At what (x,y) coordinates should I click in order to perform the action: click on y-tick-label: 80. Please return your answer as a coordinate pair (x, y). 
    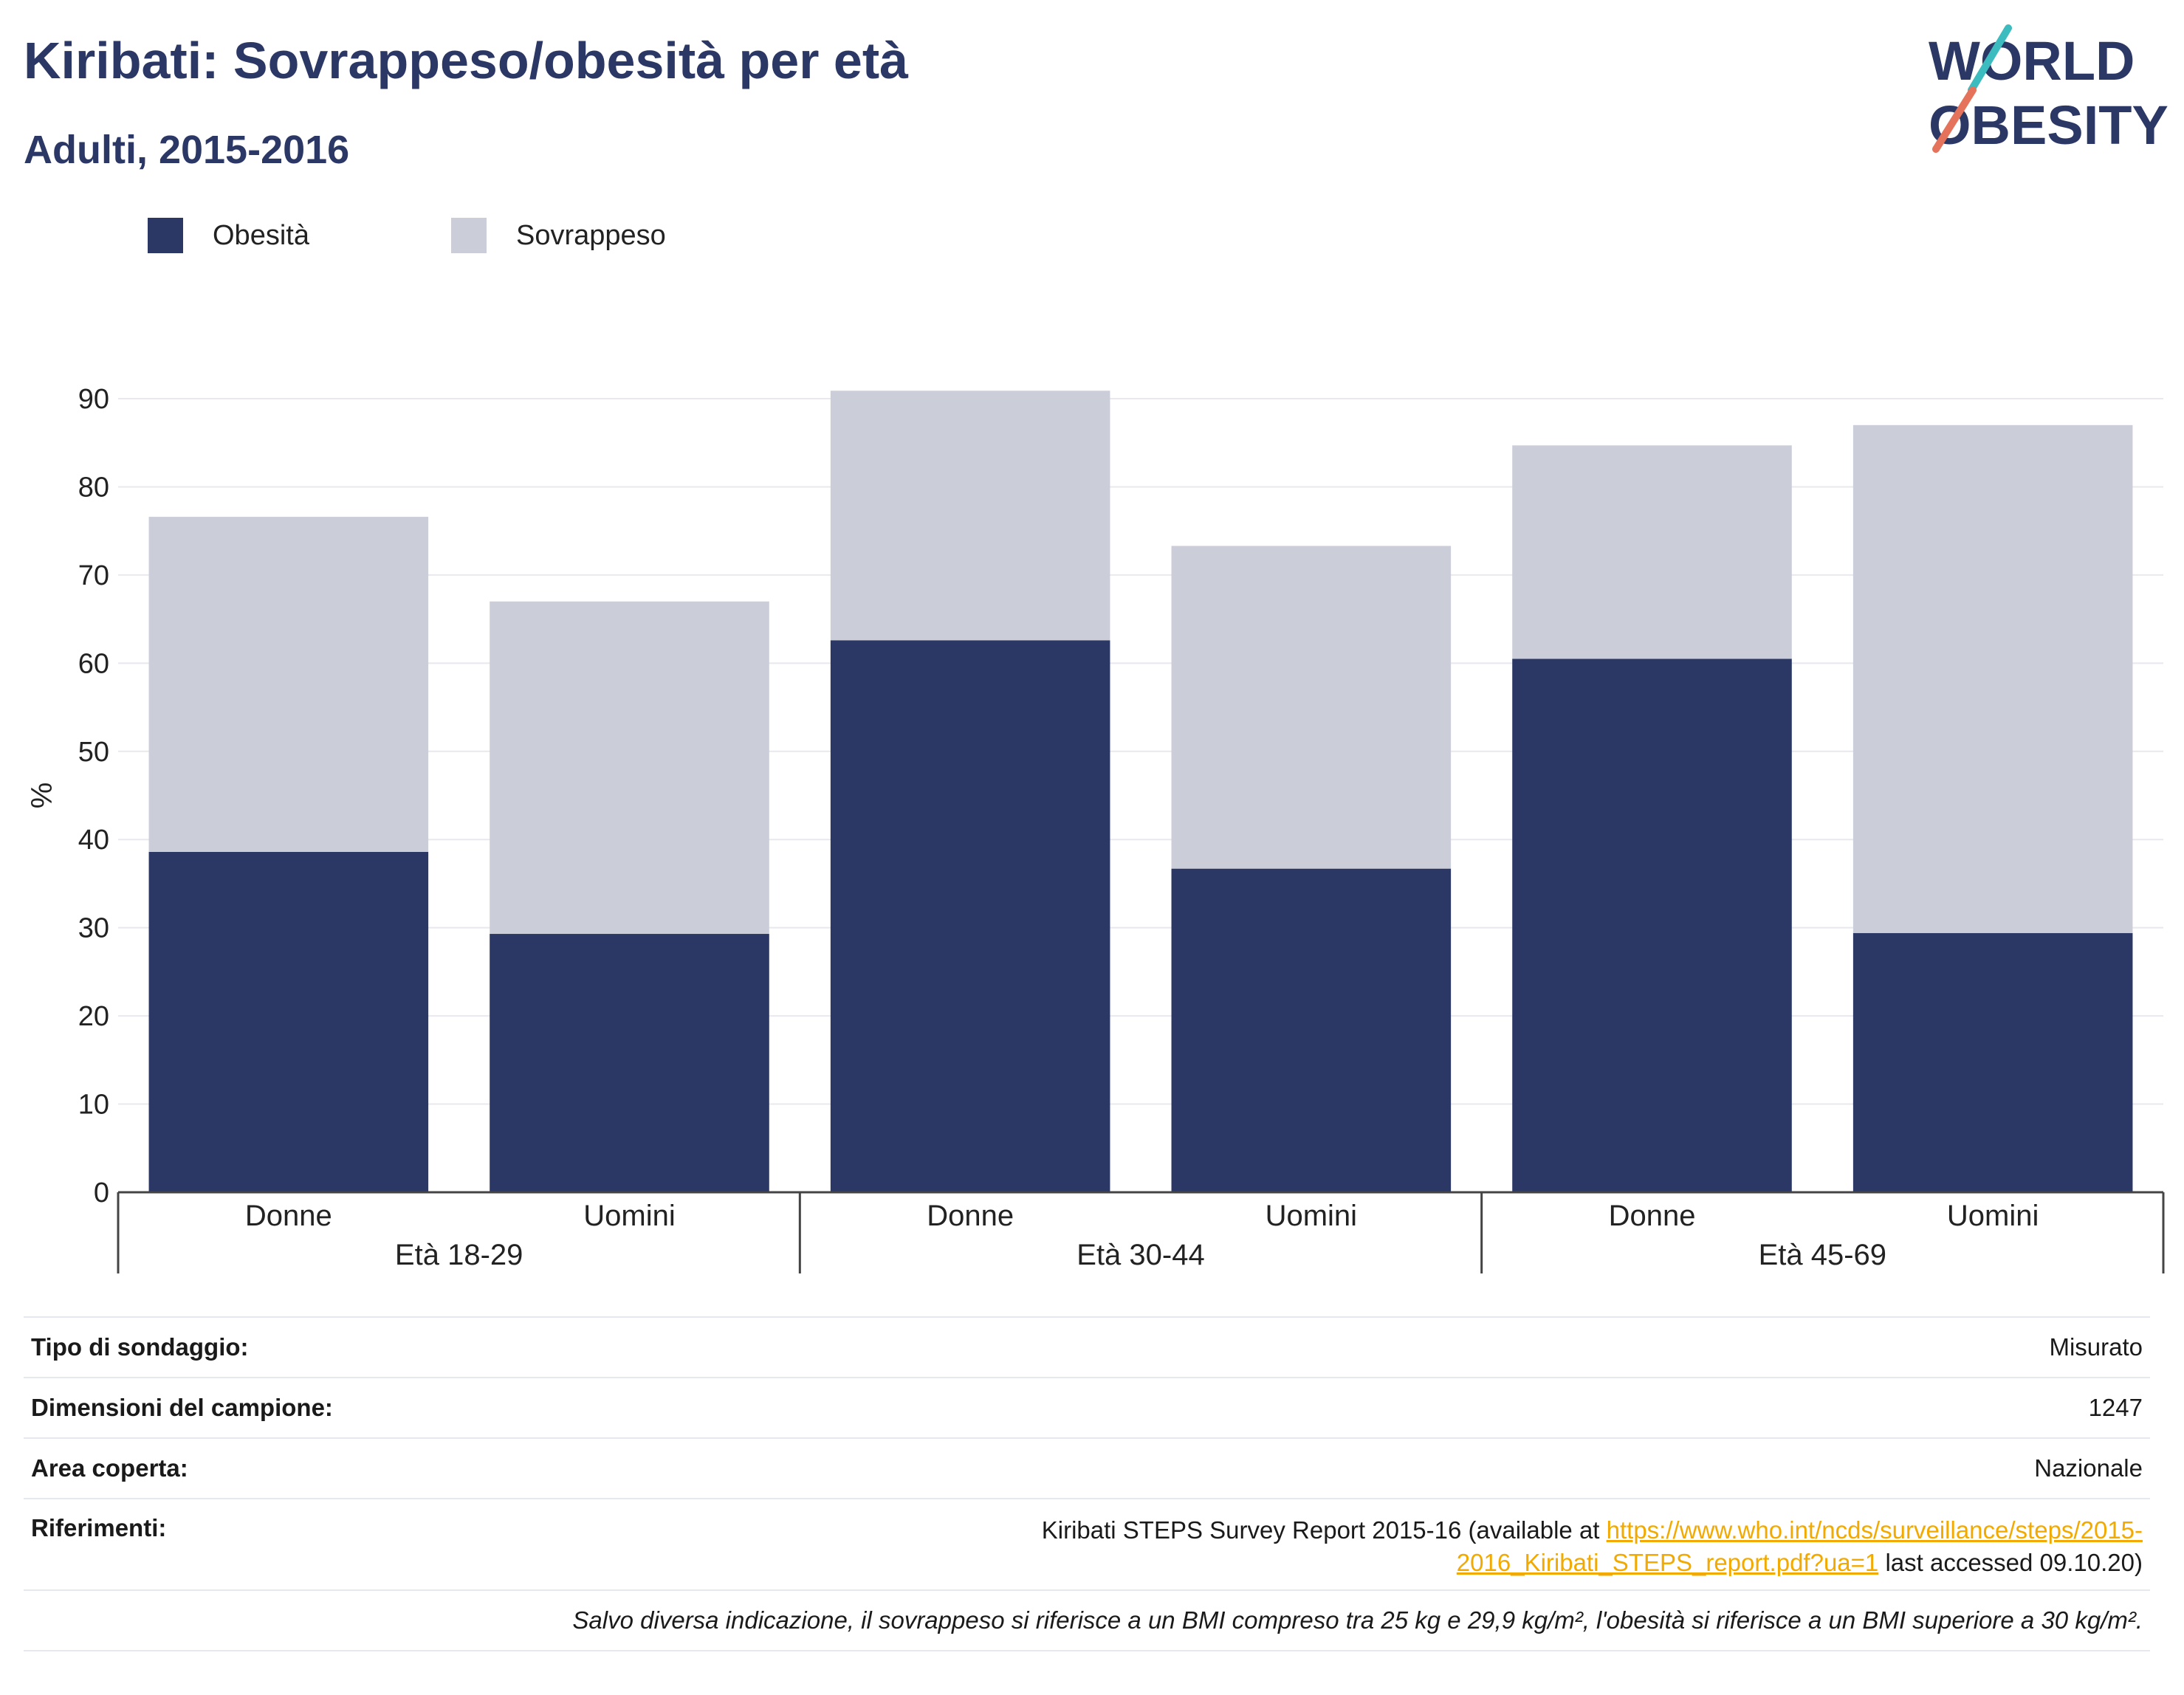
    Looking at the image, I should click on (94, 488).